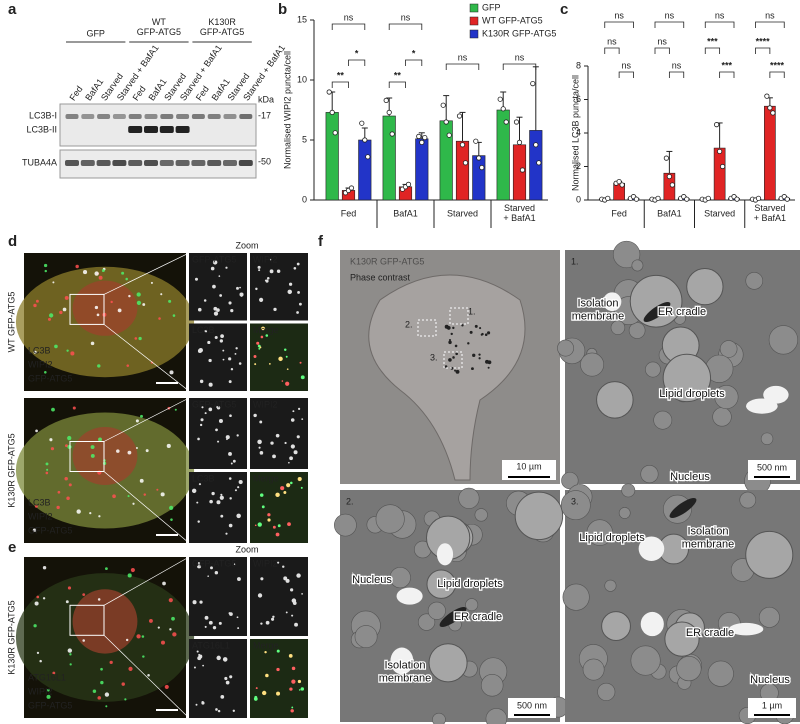  What do you see at coordinates (669, 213) in the screenshot?
I see `x-tick-label: BafA1` at bounding box center [669, 213].